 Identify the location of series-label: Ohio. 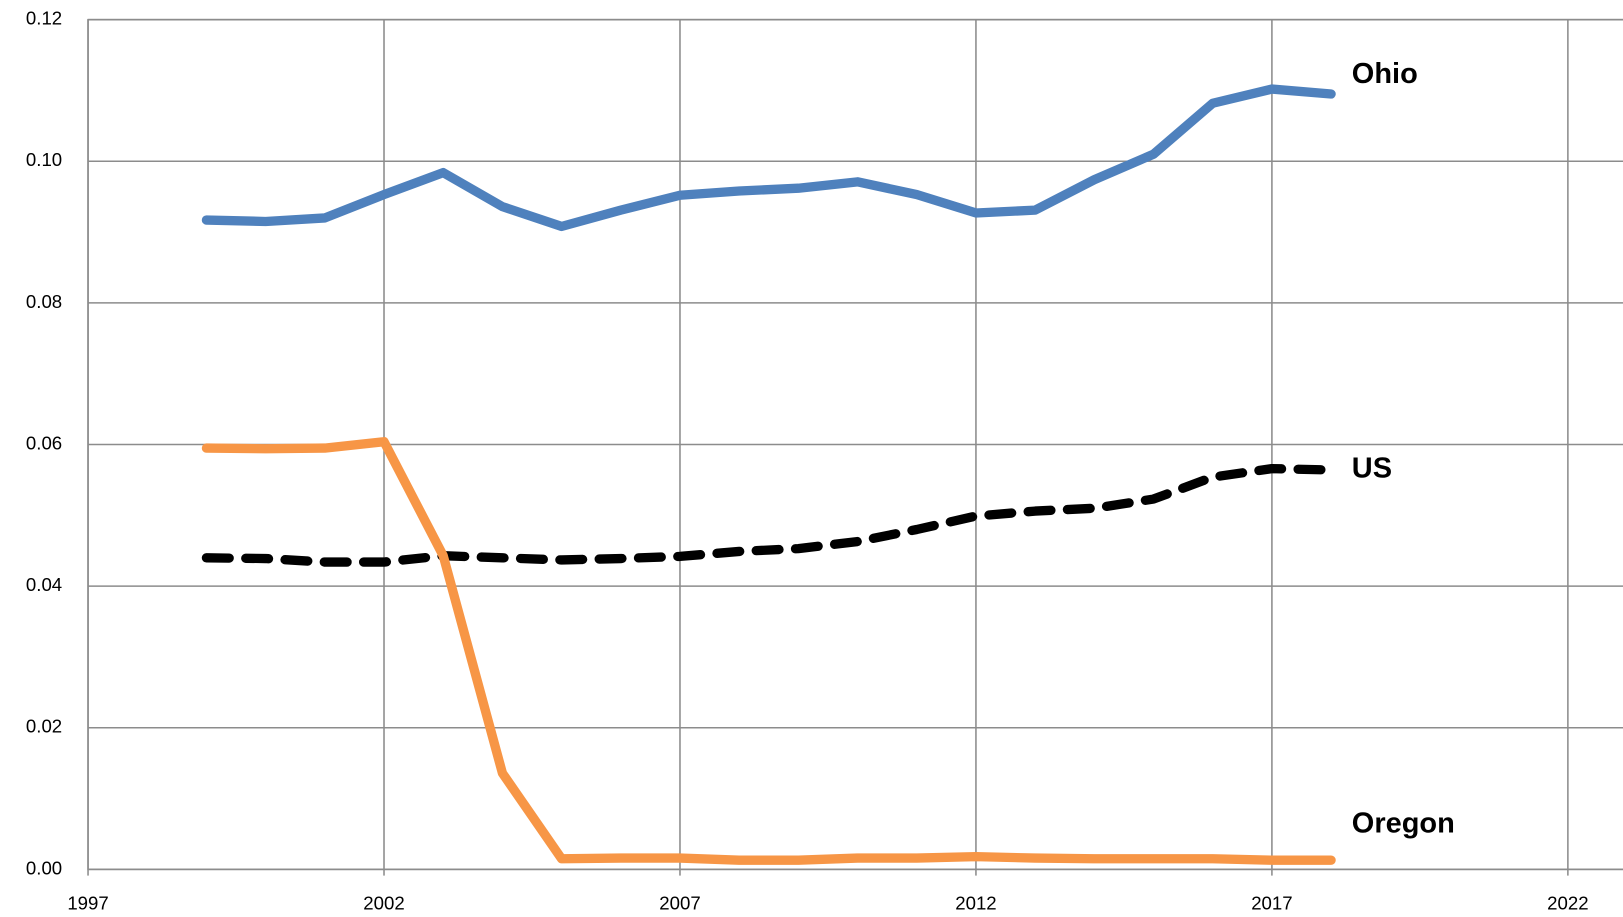
(1385, 74).